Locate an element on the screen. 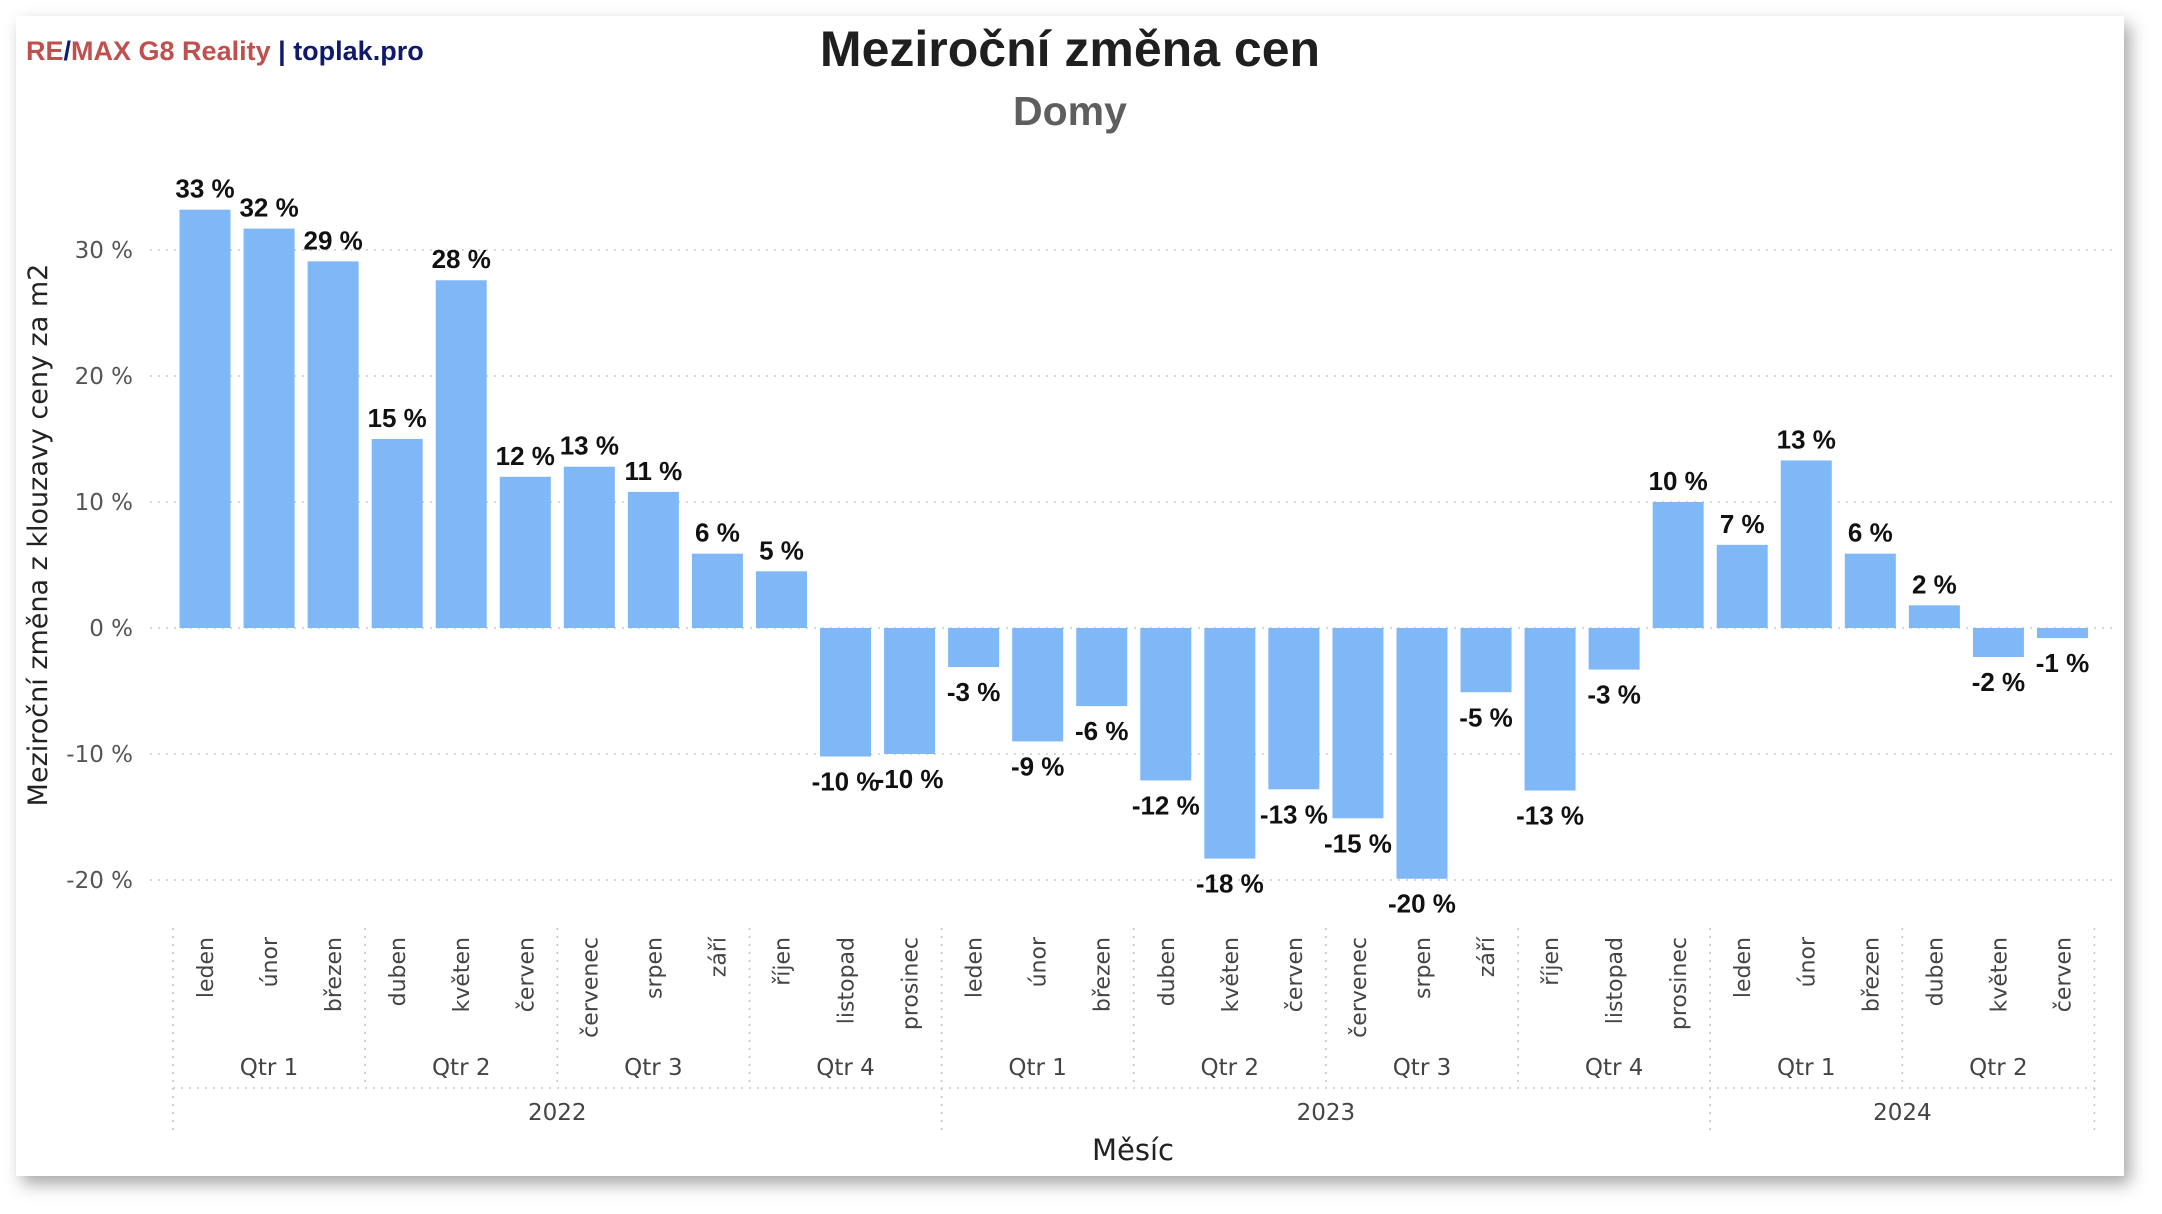  y-tick-label: 30 % is located at coordinates (104, 251).